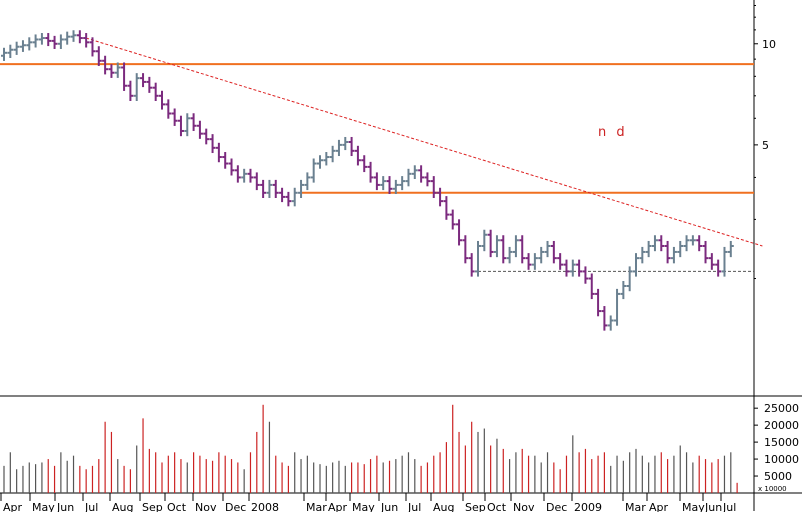  Describe the element at coordinates (781, 425) in the screenshot. I see `volume-tick-label: 20000` at that location.